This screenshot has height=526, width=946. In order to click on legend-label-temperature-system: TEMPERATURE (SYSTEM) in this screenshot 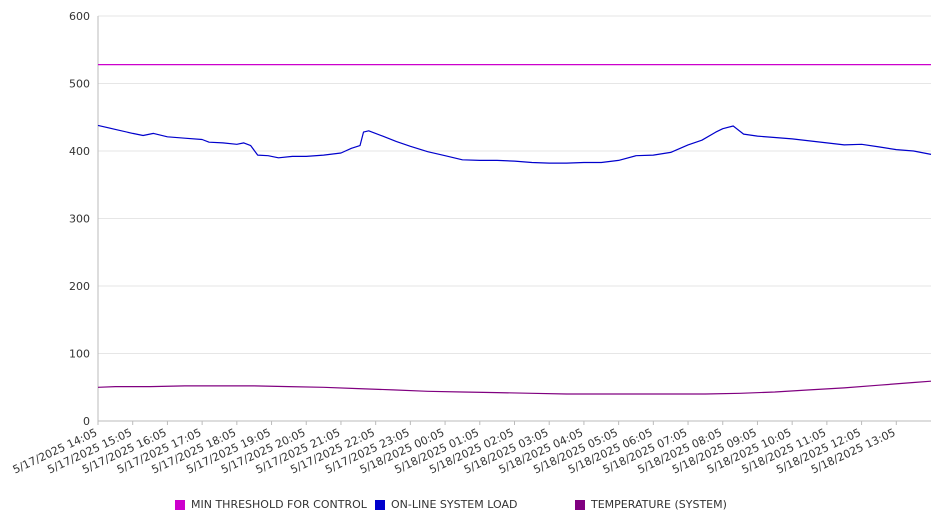, I will do `click(659, 504)`.